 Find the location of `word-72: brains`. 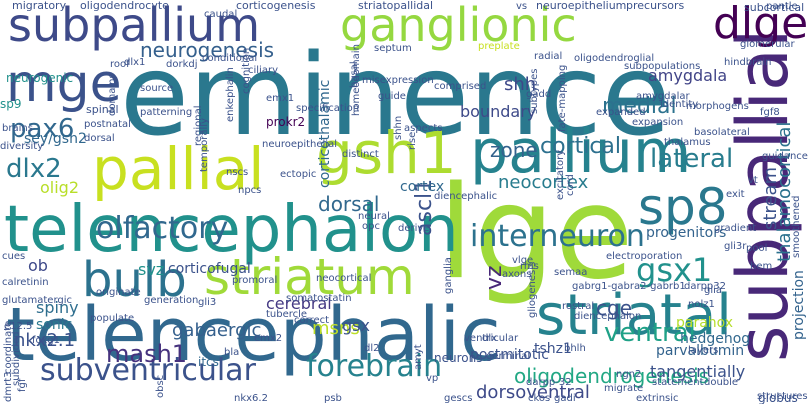

word-72: brains is located at coordinates (17, 128).